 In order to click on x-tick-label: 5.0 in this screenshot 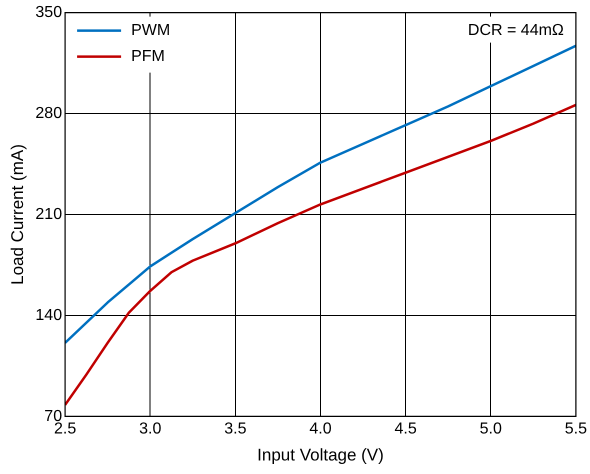, I will do `click(491, 429)`.